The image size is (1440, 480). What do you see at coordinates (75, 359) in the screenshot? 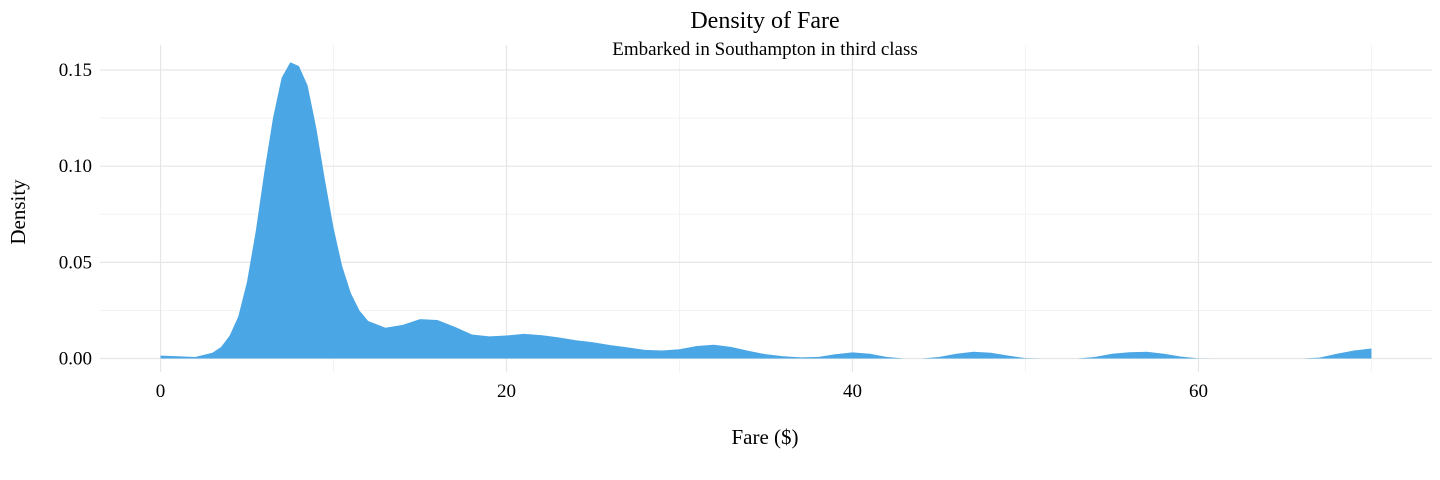
I see `y-tick-label: 0.00` at bounding box center [75, 359].